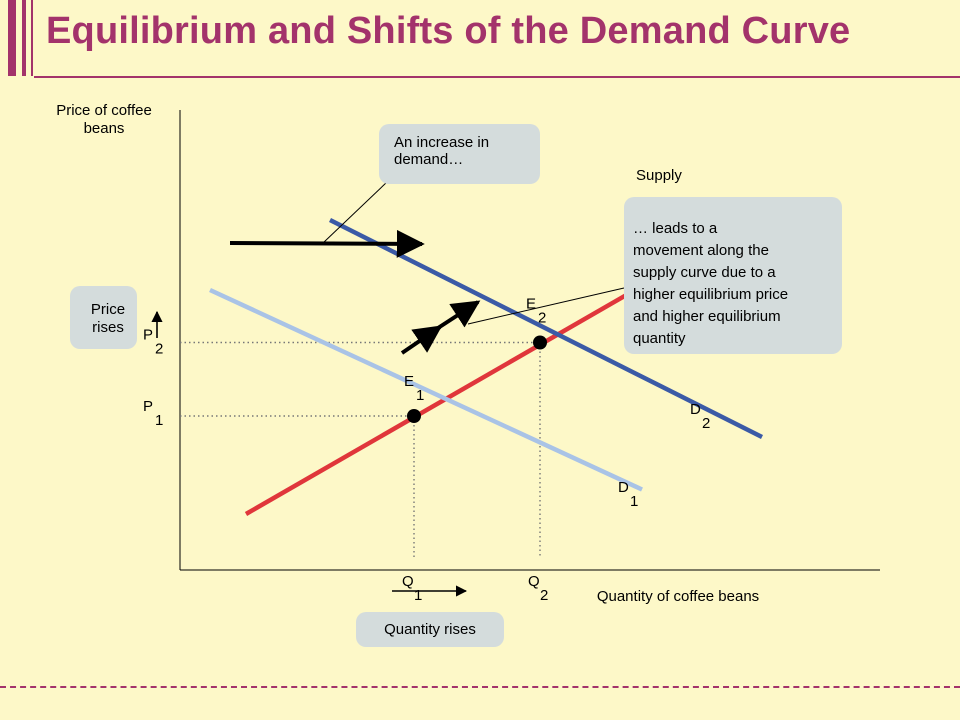 This screenshot has height=720, width=960. I want to click on p2-label-subscript: 2, so click(159, 349).